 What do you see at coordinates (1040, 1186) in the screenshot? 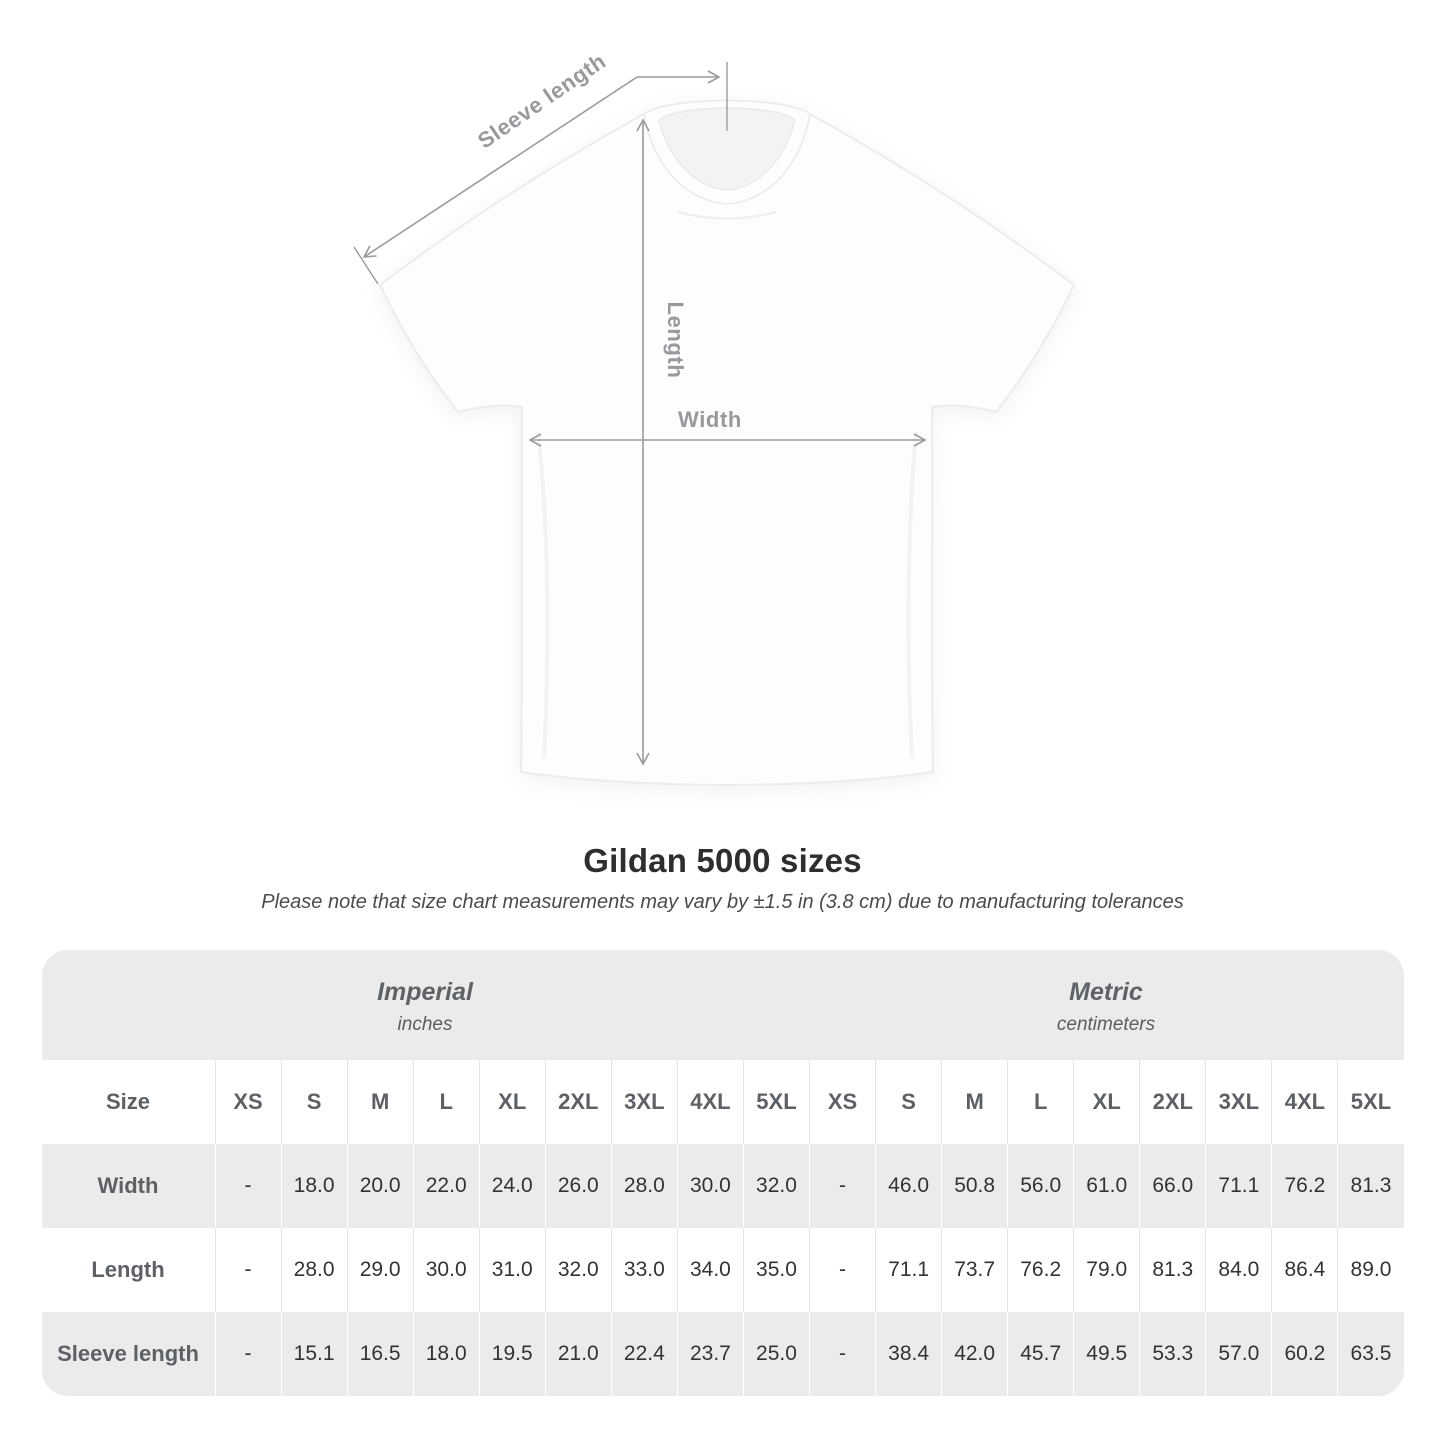
I see `measurement-value: 56.0` at bounding box center [1040, 1186].